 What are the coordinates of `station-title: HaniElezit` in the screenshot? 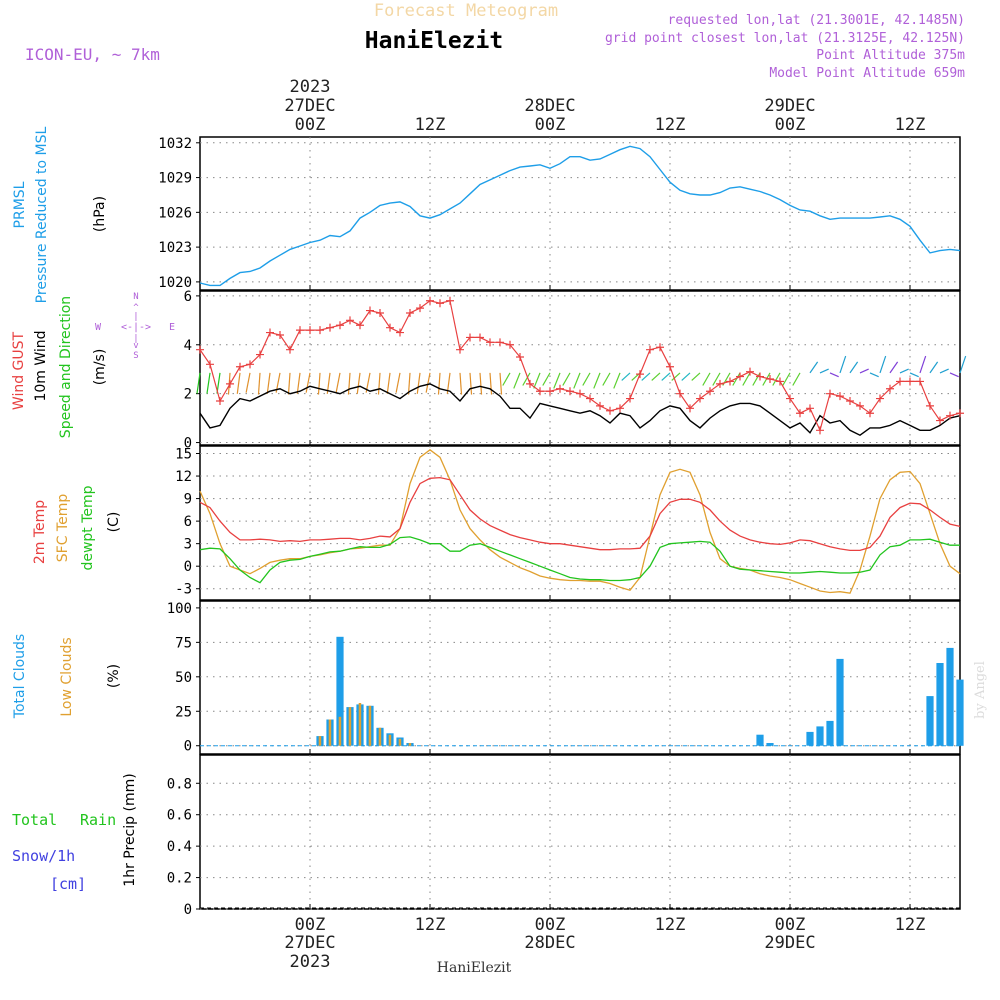 It's located at (434, 41).